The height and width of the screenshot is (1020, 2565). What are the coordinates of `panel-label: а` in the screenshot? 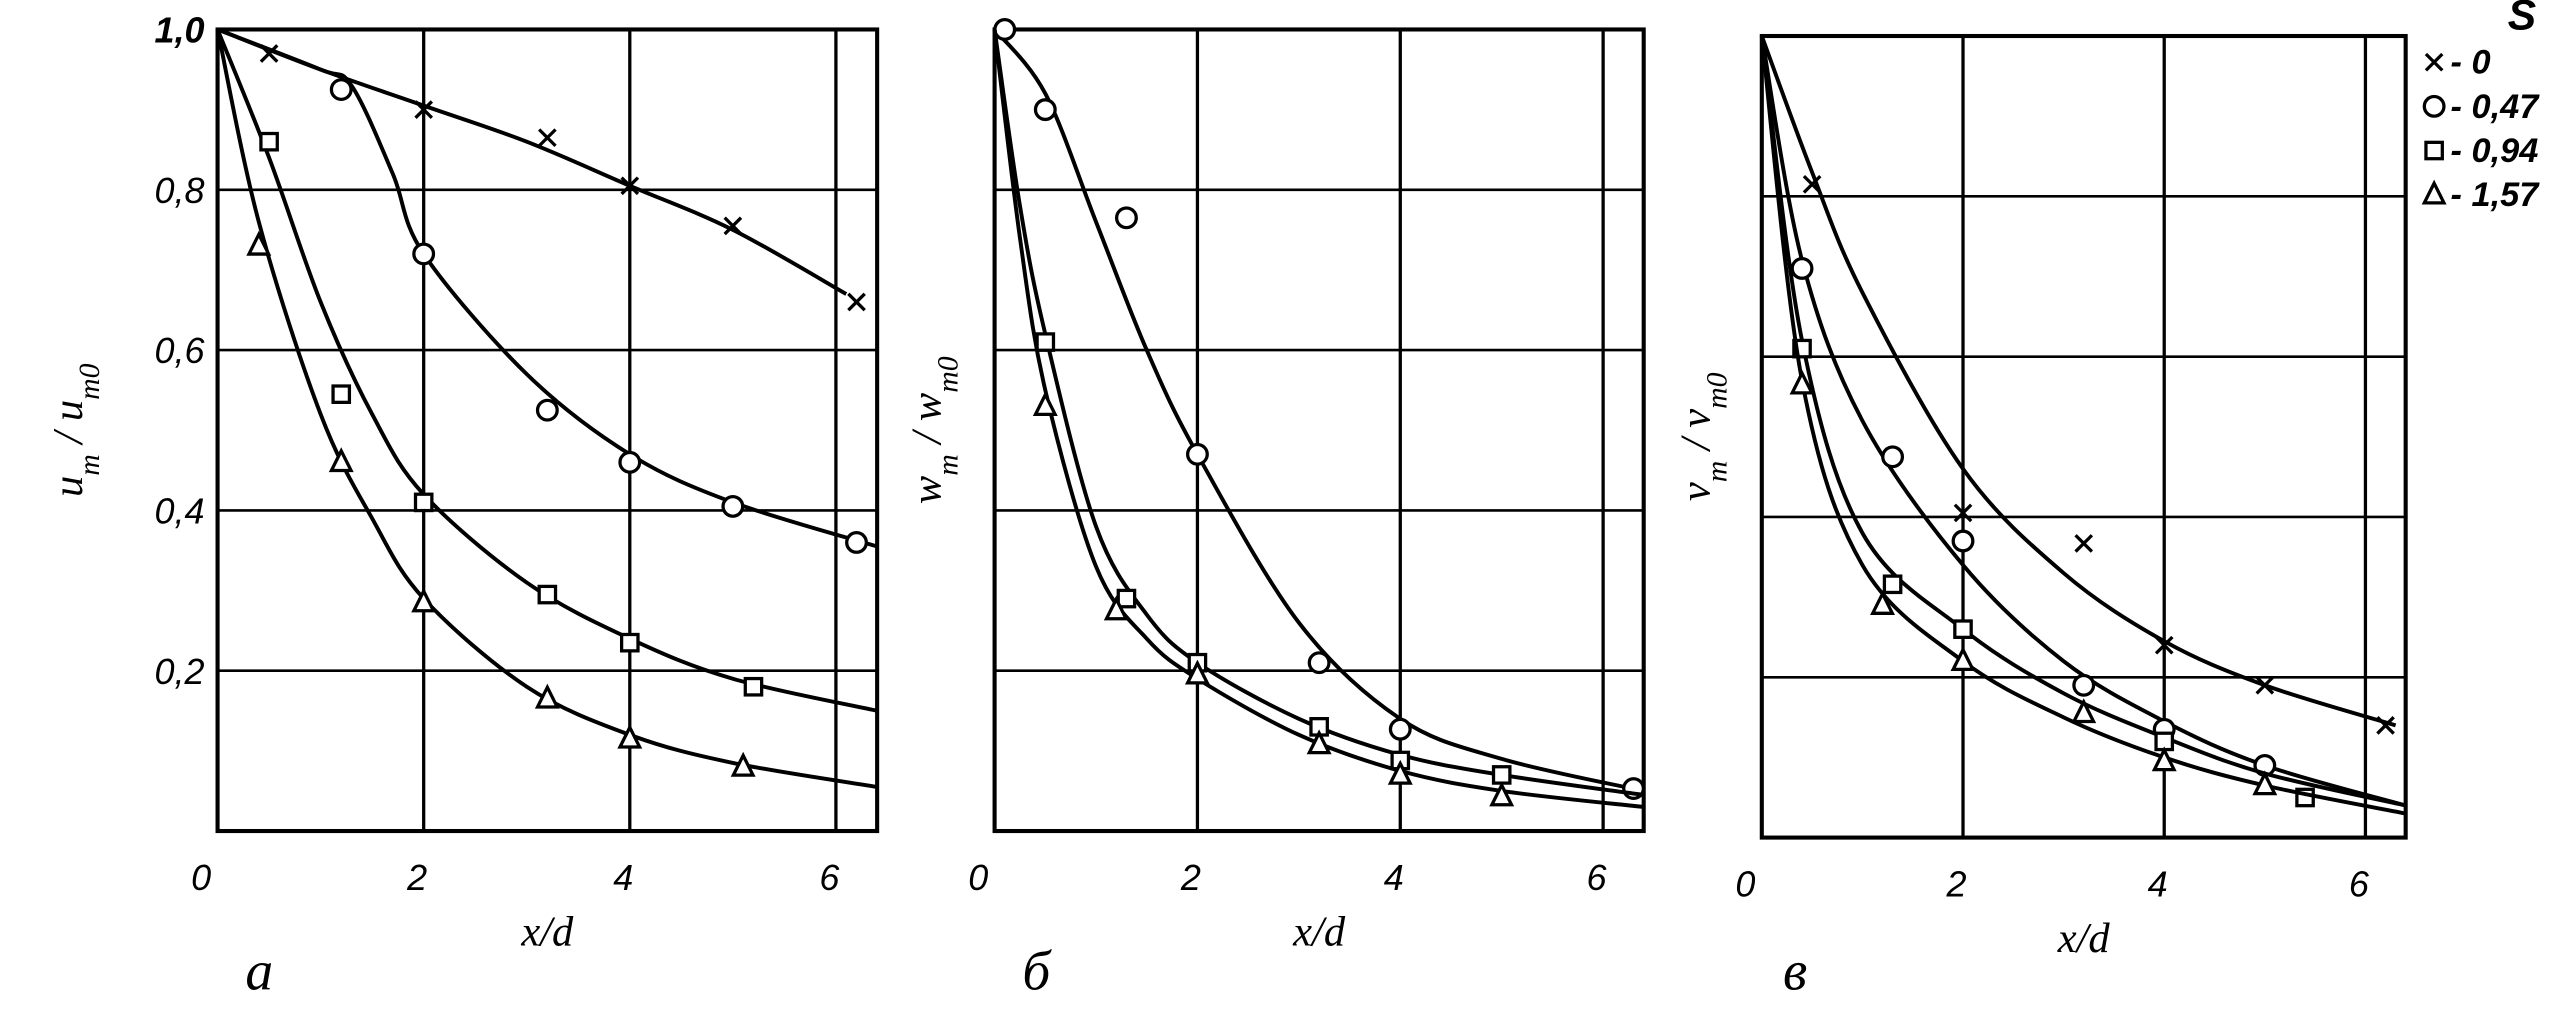 It's located at (259, 972).